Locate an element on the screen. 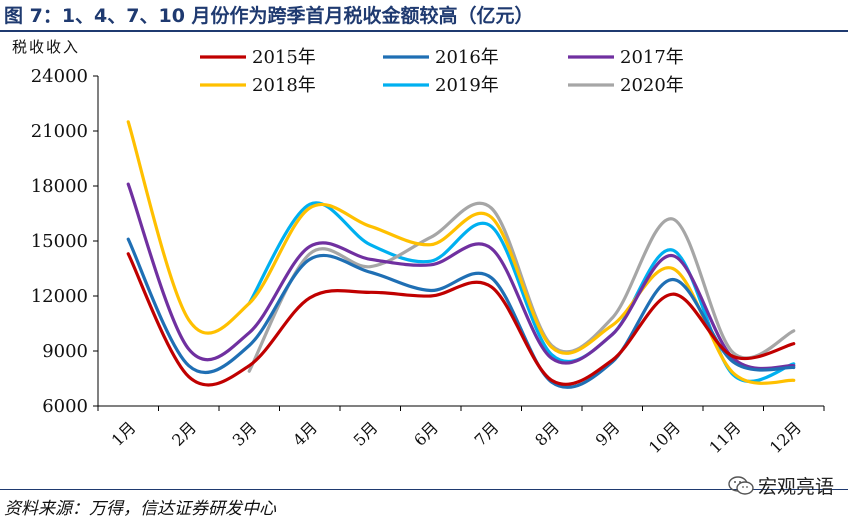 The height and width of the screenshot is (523, 848). x-tick-label: 3月 is located at coordinates (245, 434).